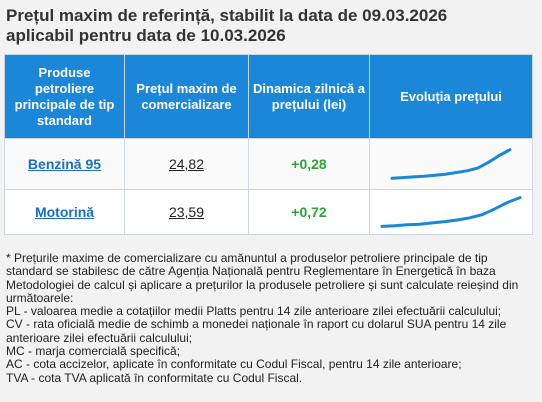 The height and width of the screenshot is (402, 542). I want to click on sparkline-motorina, so click(451, 212).